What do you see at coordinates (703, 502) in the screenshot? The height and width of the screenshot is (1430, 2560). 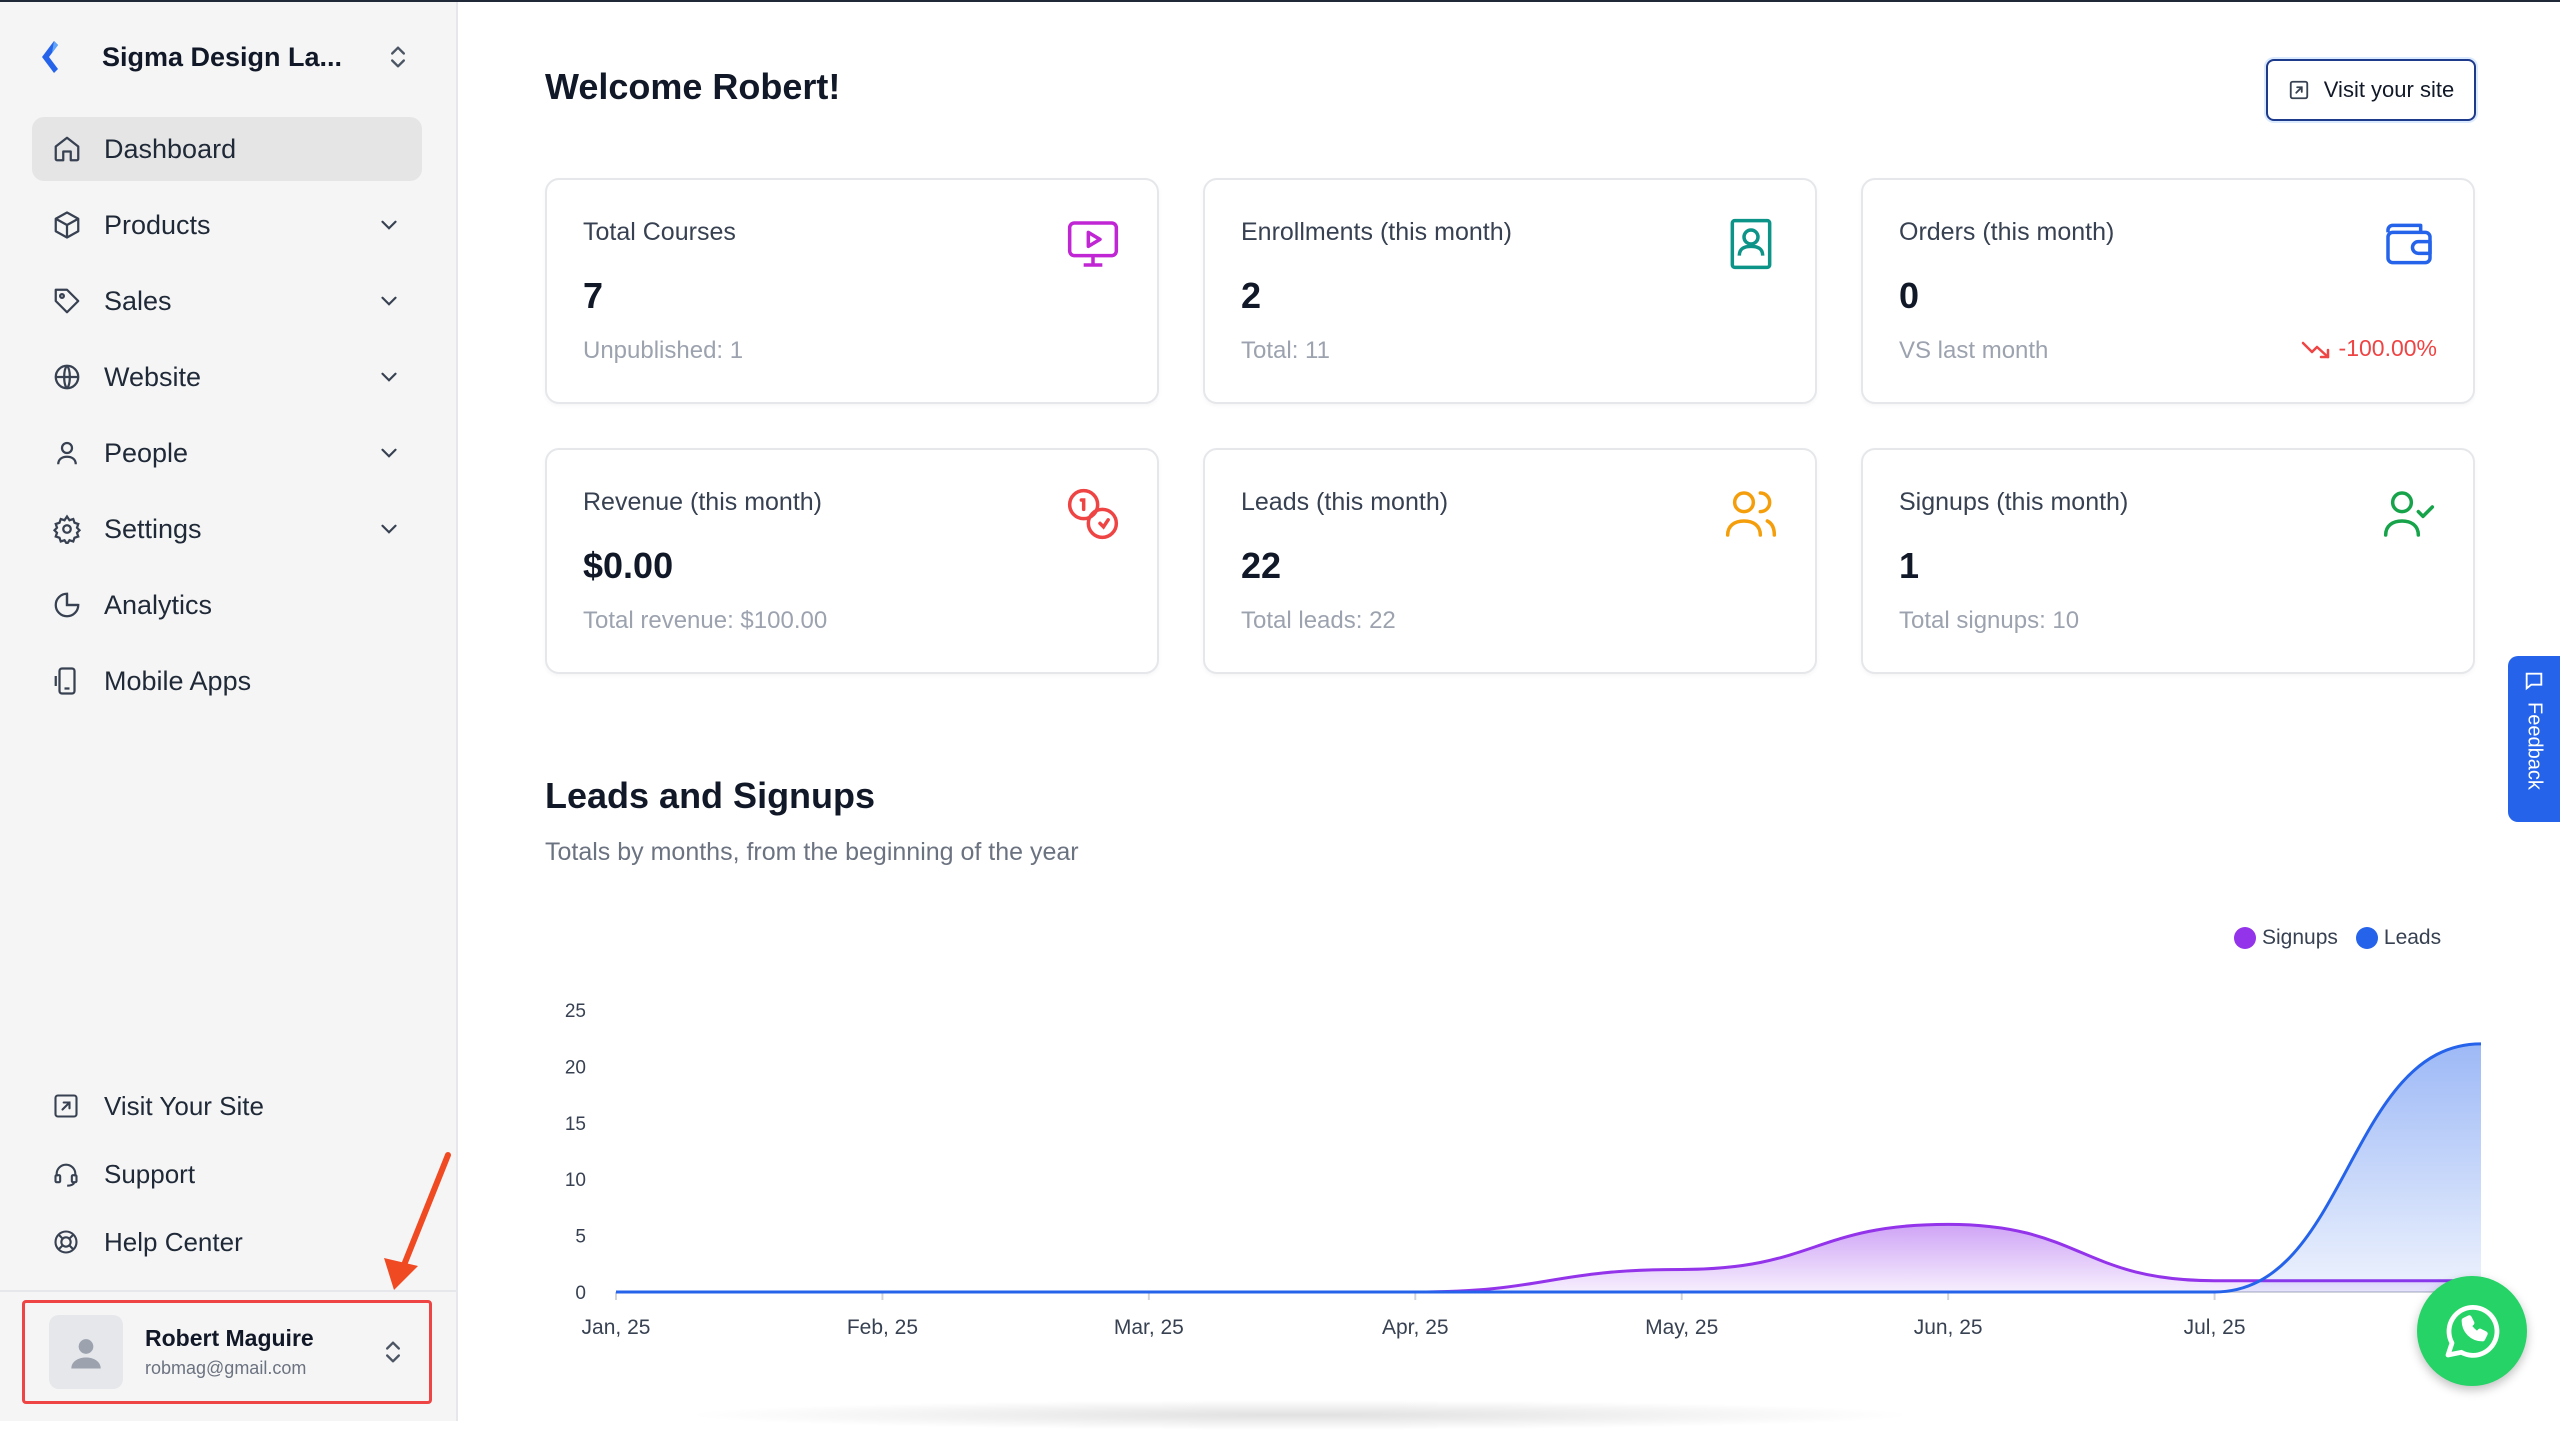 I see `card-title: Revenue (this month)` at bounding box center [703, 502].